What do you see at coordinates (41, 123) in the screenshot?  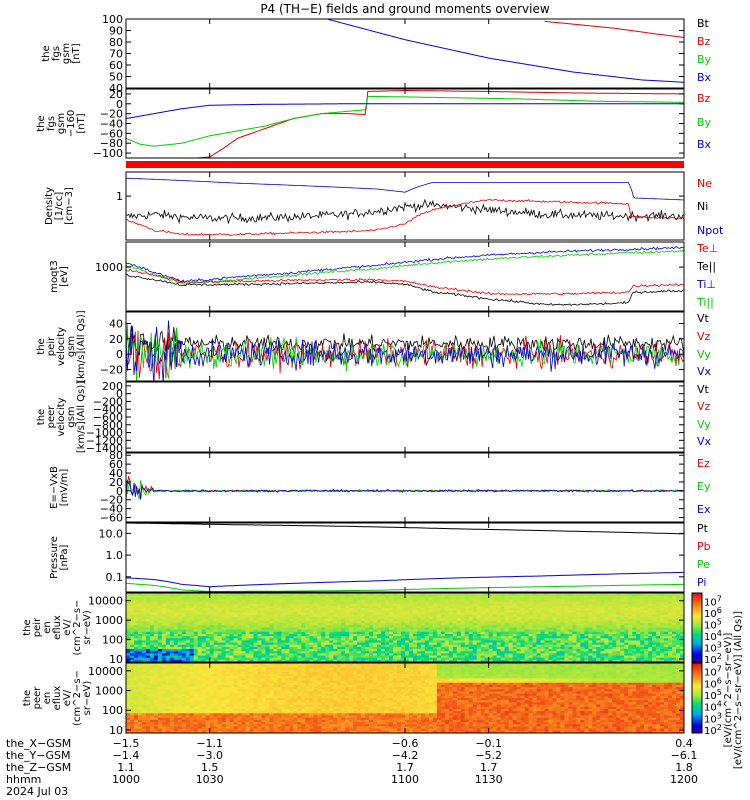 I see `ylabel-fgs-gsm: the` at bounding box center [41, 123].